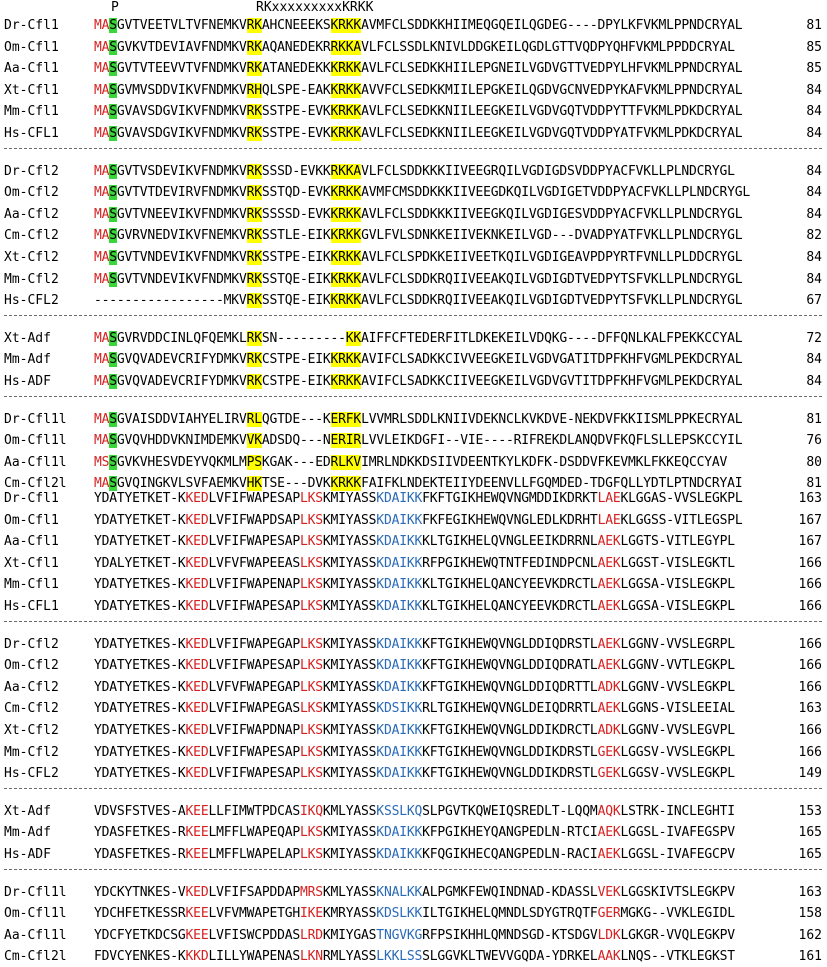  Describe the element at coordinates (31, 730) in the screenshot. I see `sequence-name: Xt-Cfl2` at that location.